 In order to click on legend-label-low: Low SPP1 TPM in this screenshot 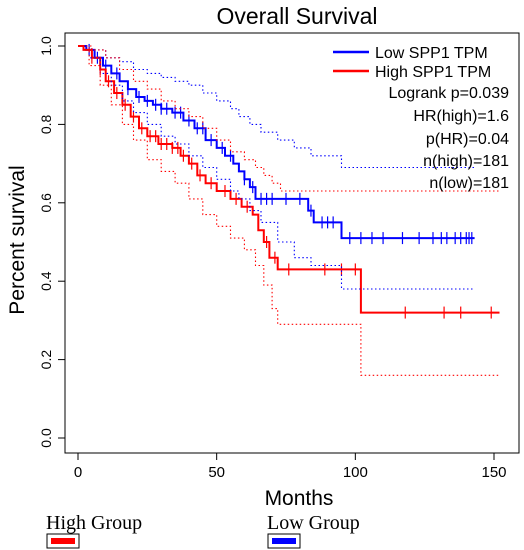, I will do `click(431, 53)`.